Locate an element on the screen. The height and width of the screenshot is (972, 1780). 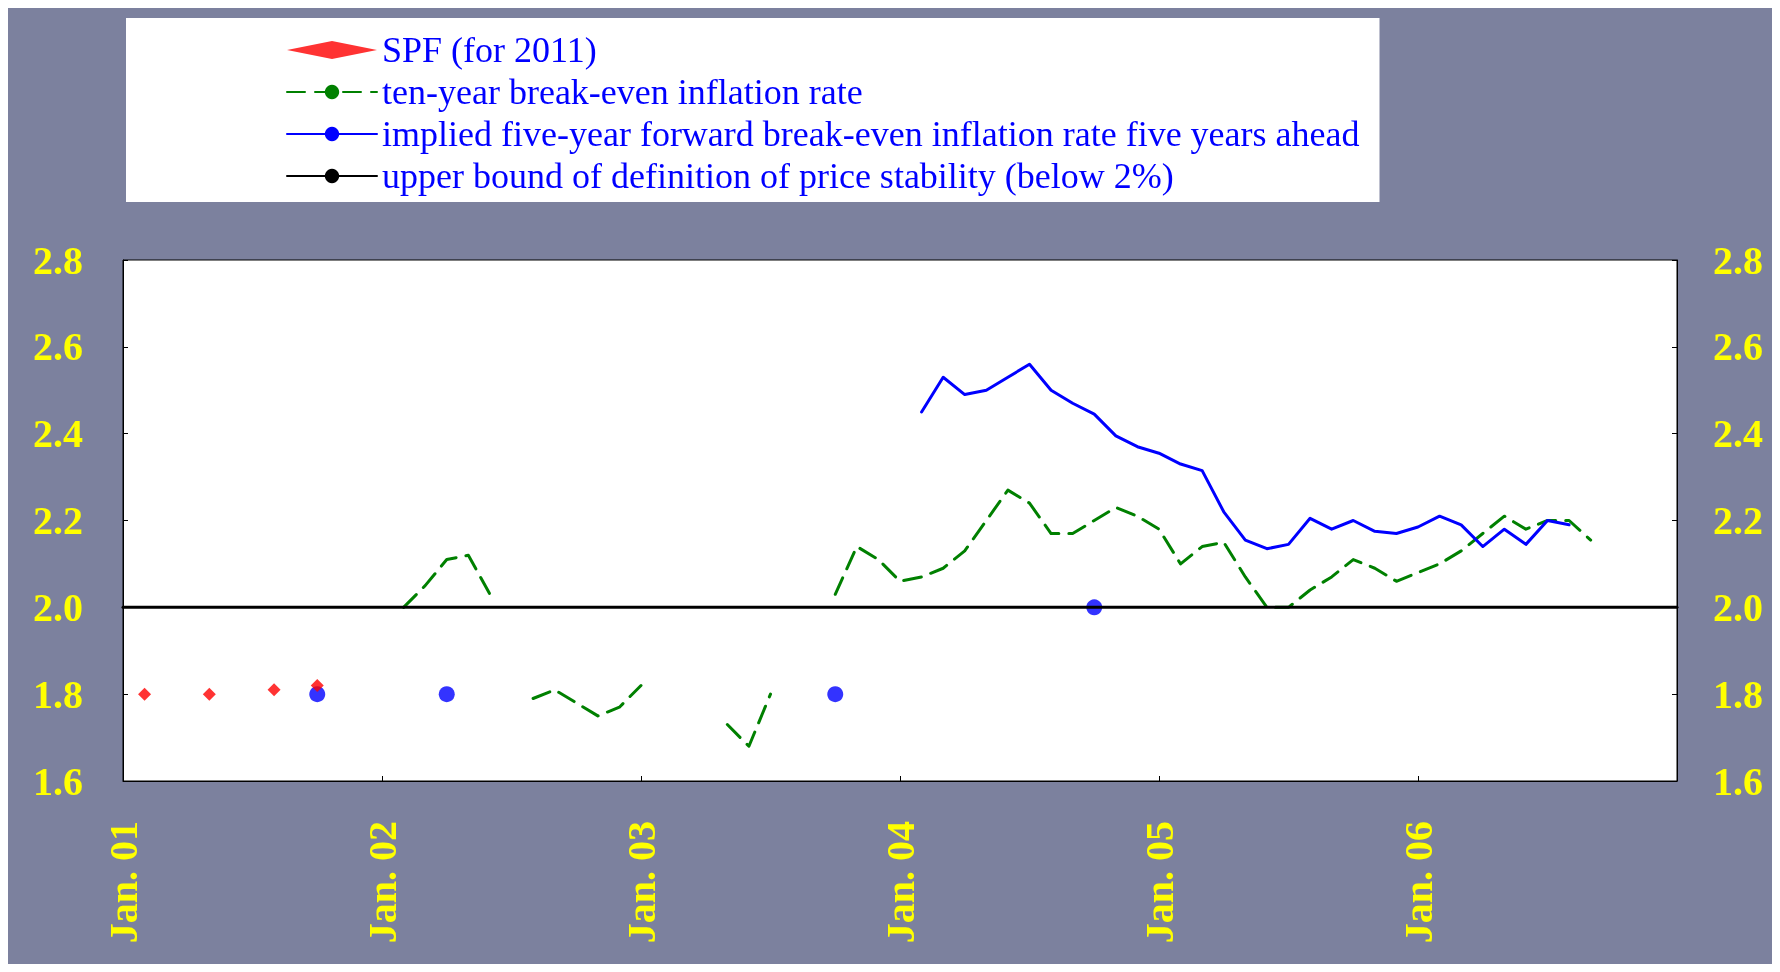
y-tick-label: 2.0 is located at coordinates (58, 607).